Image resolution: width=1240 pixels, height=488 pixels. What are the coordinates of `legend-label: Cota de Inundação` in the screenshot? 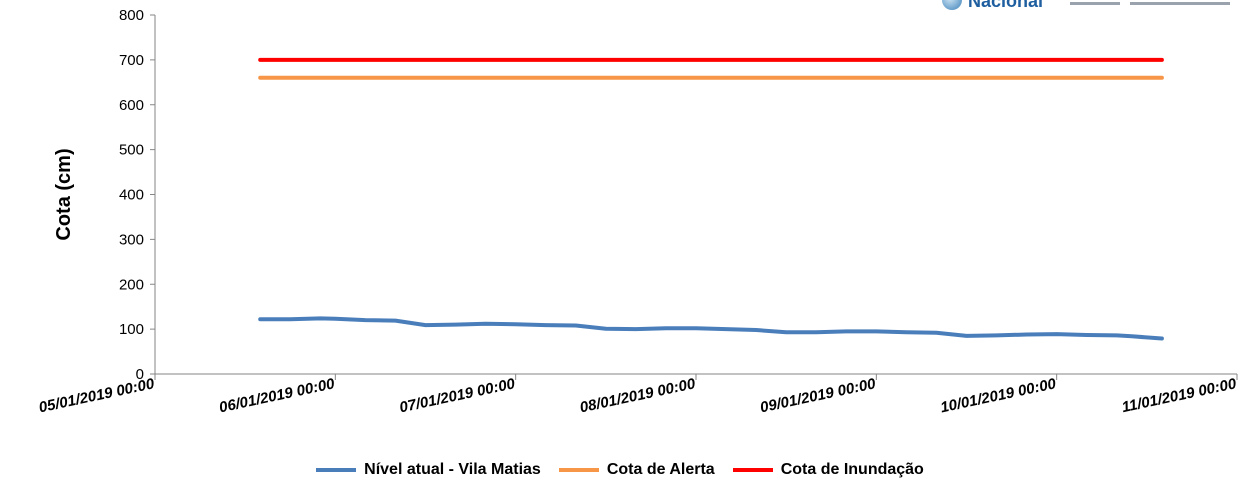 It's located at (852, 469).